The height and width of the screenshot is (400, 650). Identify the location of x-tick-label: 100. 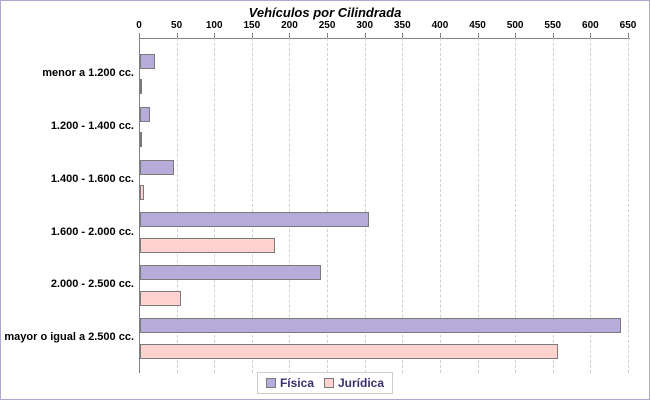
(214, 25).